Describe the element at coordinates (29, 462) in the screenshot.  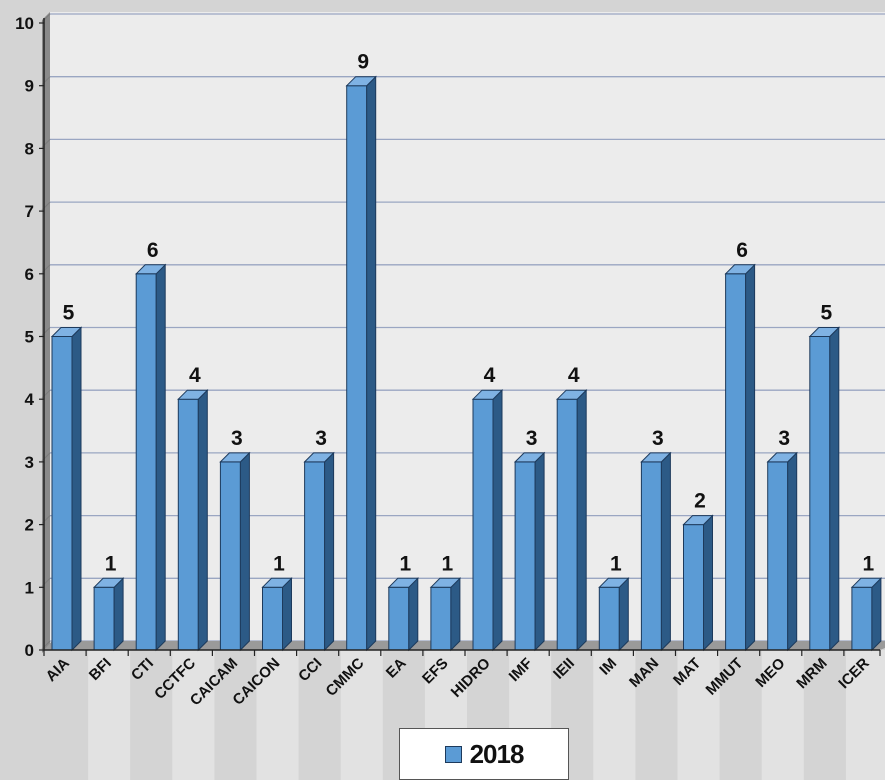
I see `y-tick-label: 3` at that location.